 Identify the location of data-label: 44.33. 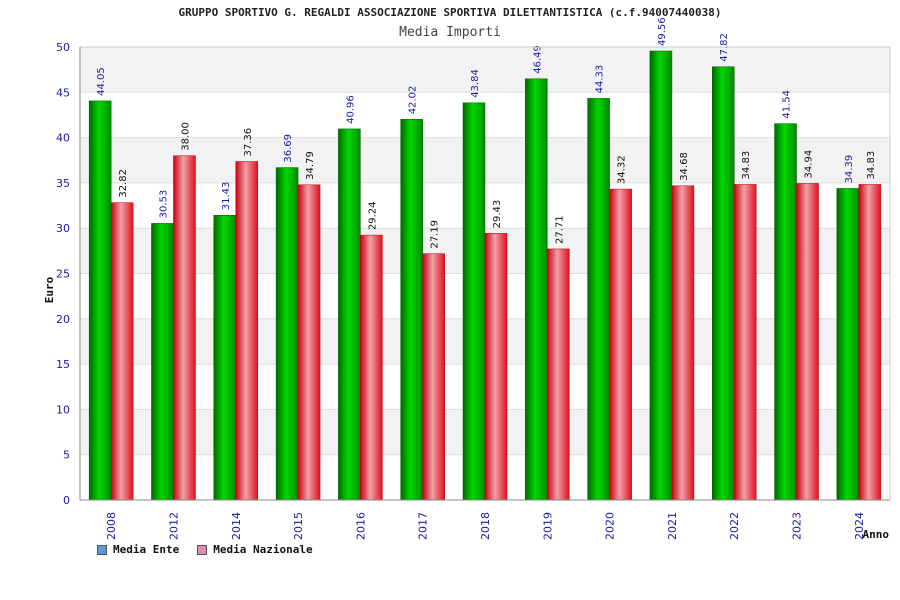
(600, 79).